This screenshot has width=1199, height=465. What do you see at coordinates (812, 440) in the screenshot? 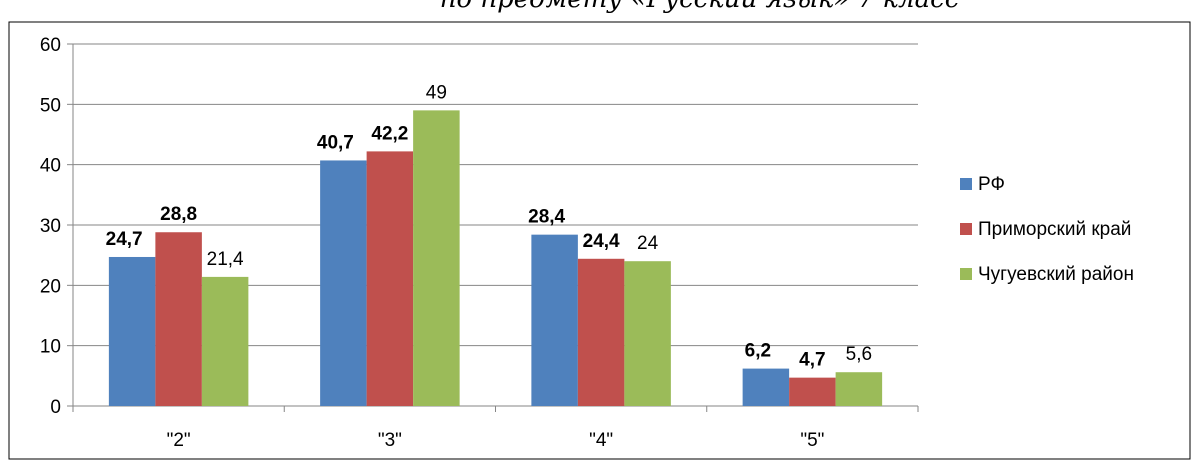
I see `x-tick-label: "5"` at bounding box center [812, 440].